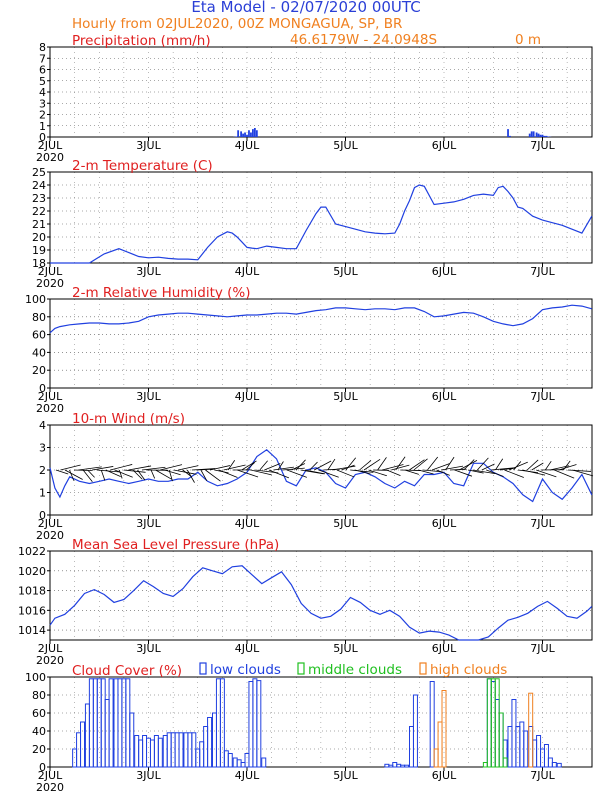 This screenshot has width=612, height=792. What do you see at coordinates (32, 571) in the screenshot?
I see `y-tick-label: 1020` at bounding box center [32, 571].